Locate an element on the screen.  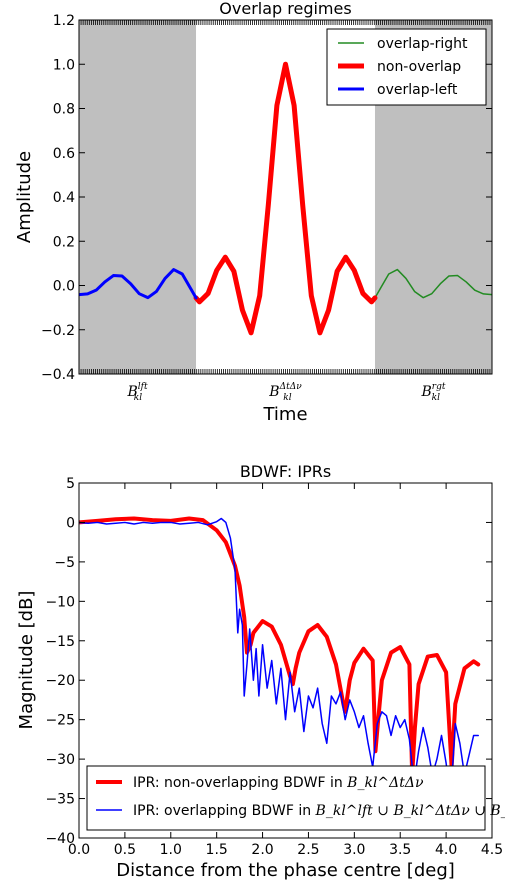
bottom-legend-label-math: B_kl^ΔtΔν is located at coordinates (385, 783).